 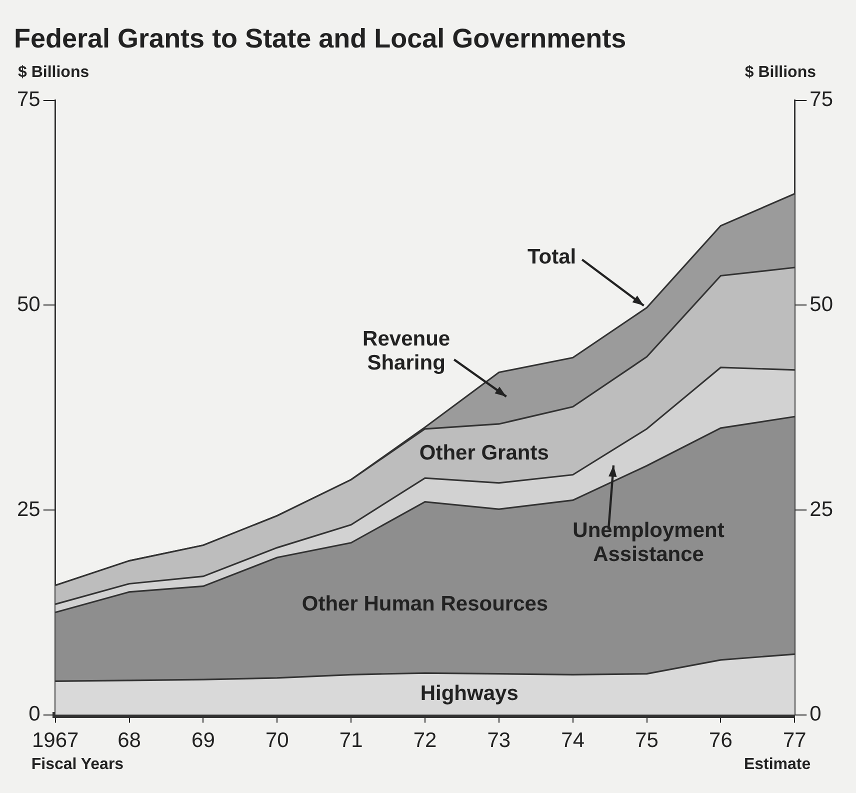 I want to click on y2-tick-label: 25, so click(x=821, y=509).